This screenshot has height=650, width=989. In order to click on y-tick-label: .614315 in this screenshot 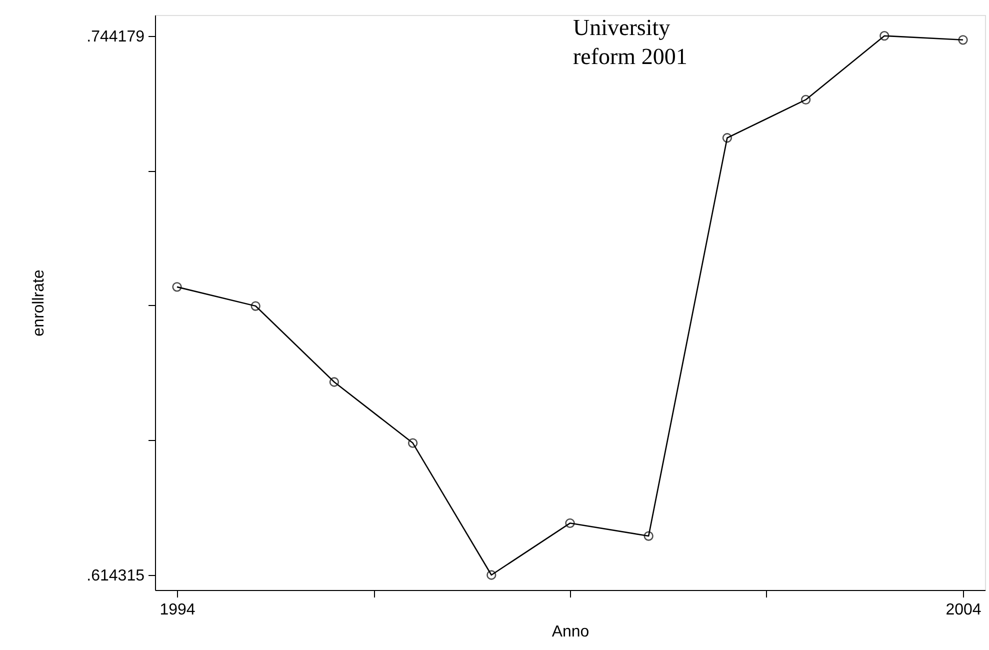, I will do `click(115, 575)`.